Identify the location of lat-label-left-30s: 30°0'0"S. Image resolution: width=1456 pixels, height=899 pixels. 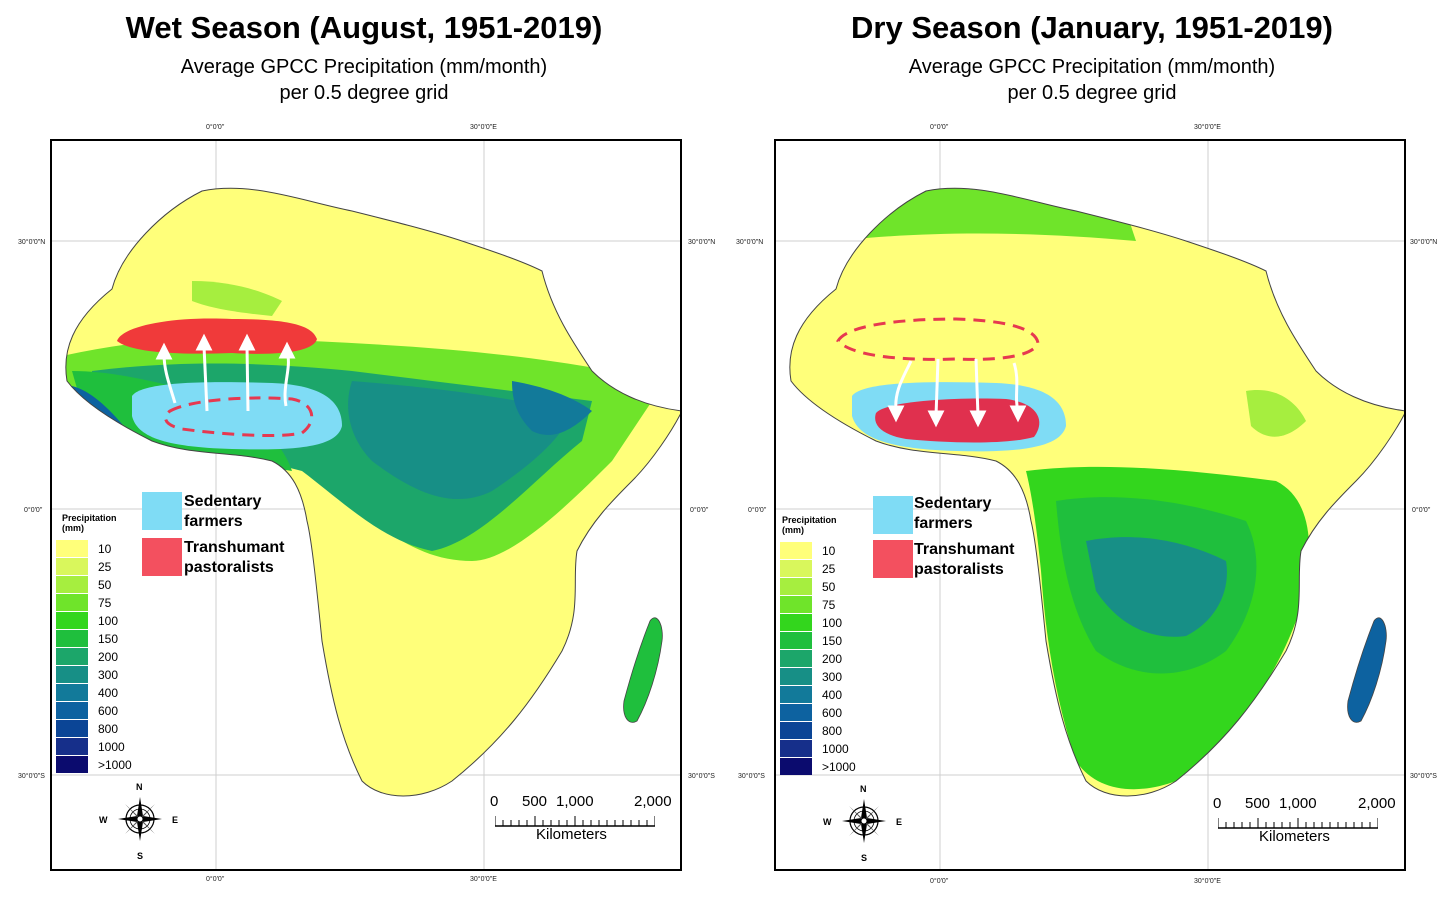
(31, 776).